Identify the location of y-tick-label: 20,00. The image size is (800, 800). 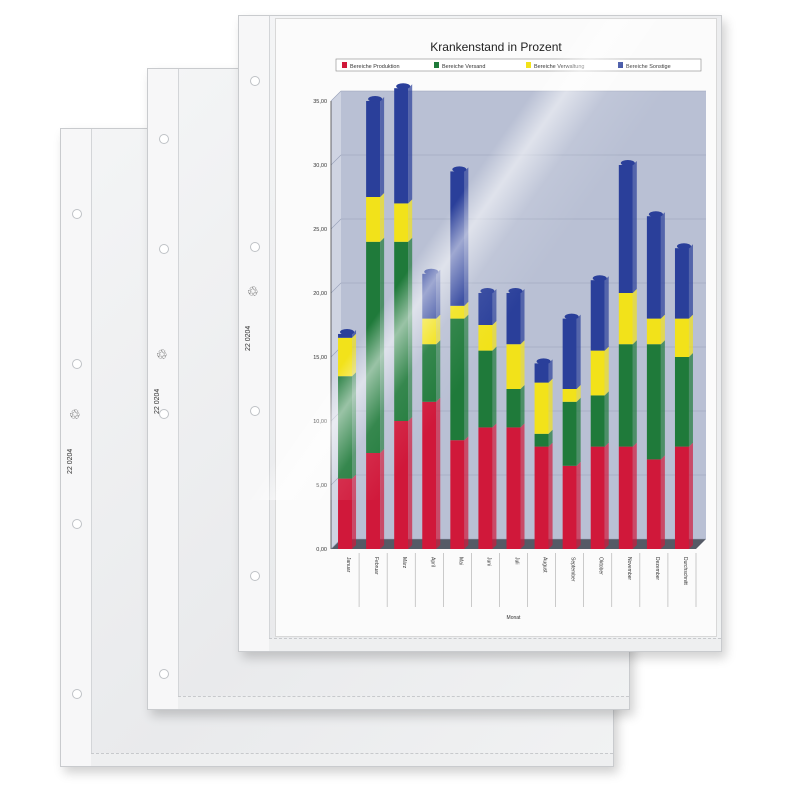
(320, 294).